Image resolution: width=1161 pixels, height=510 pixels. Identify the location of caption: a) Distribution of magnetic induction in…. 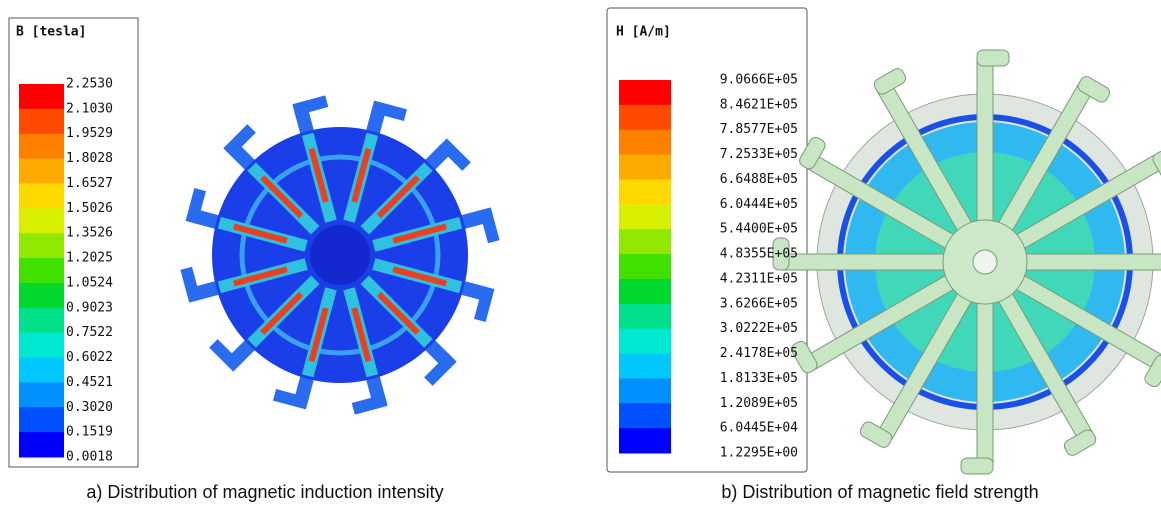
(264, 492).